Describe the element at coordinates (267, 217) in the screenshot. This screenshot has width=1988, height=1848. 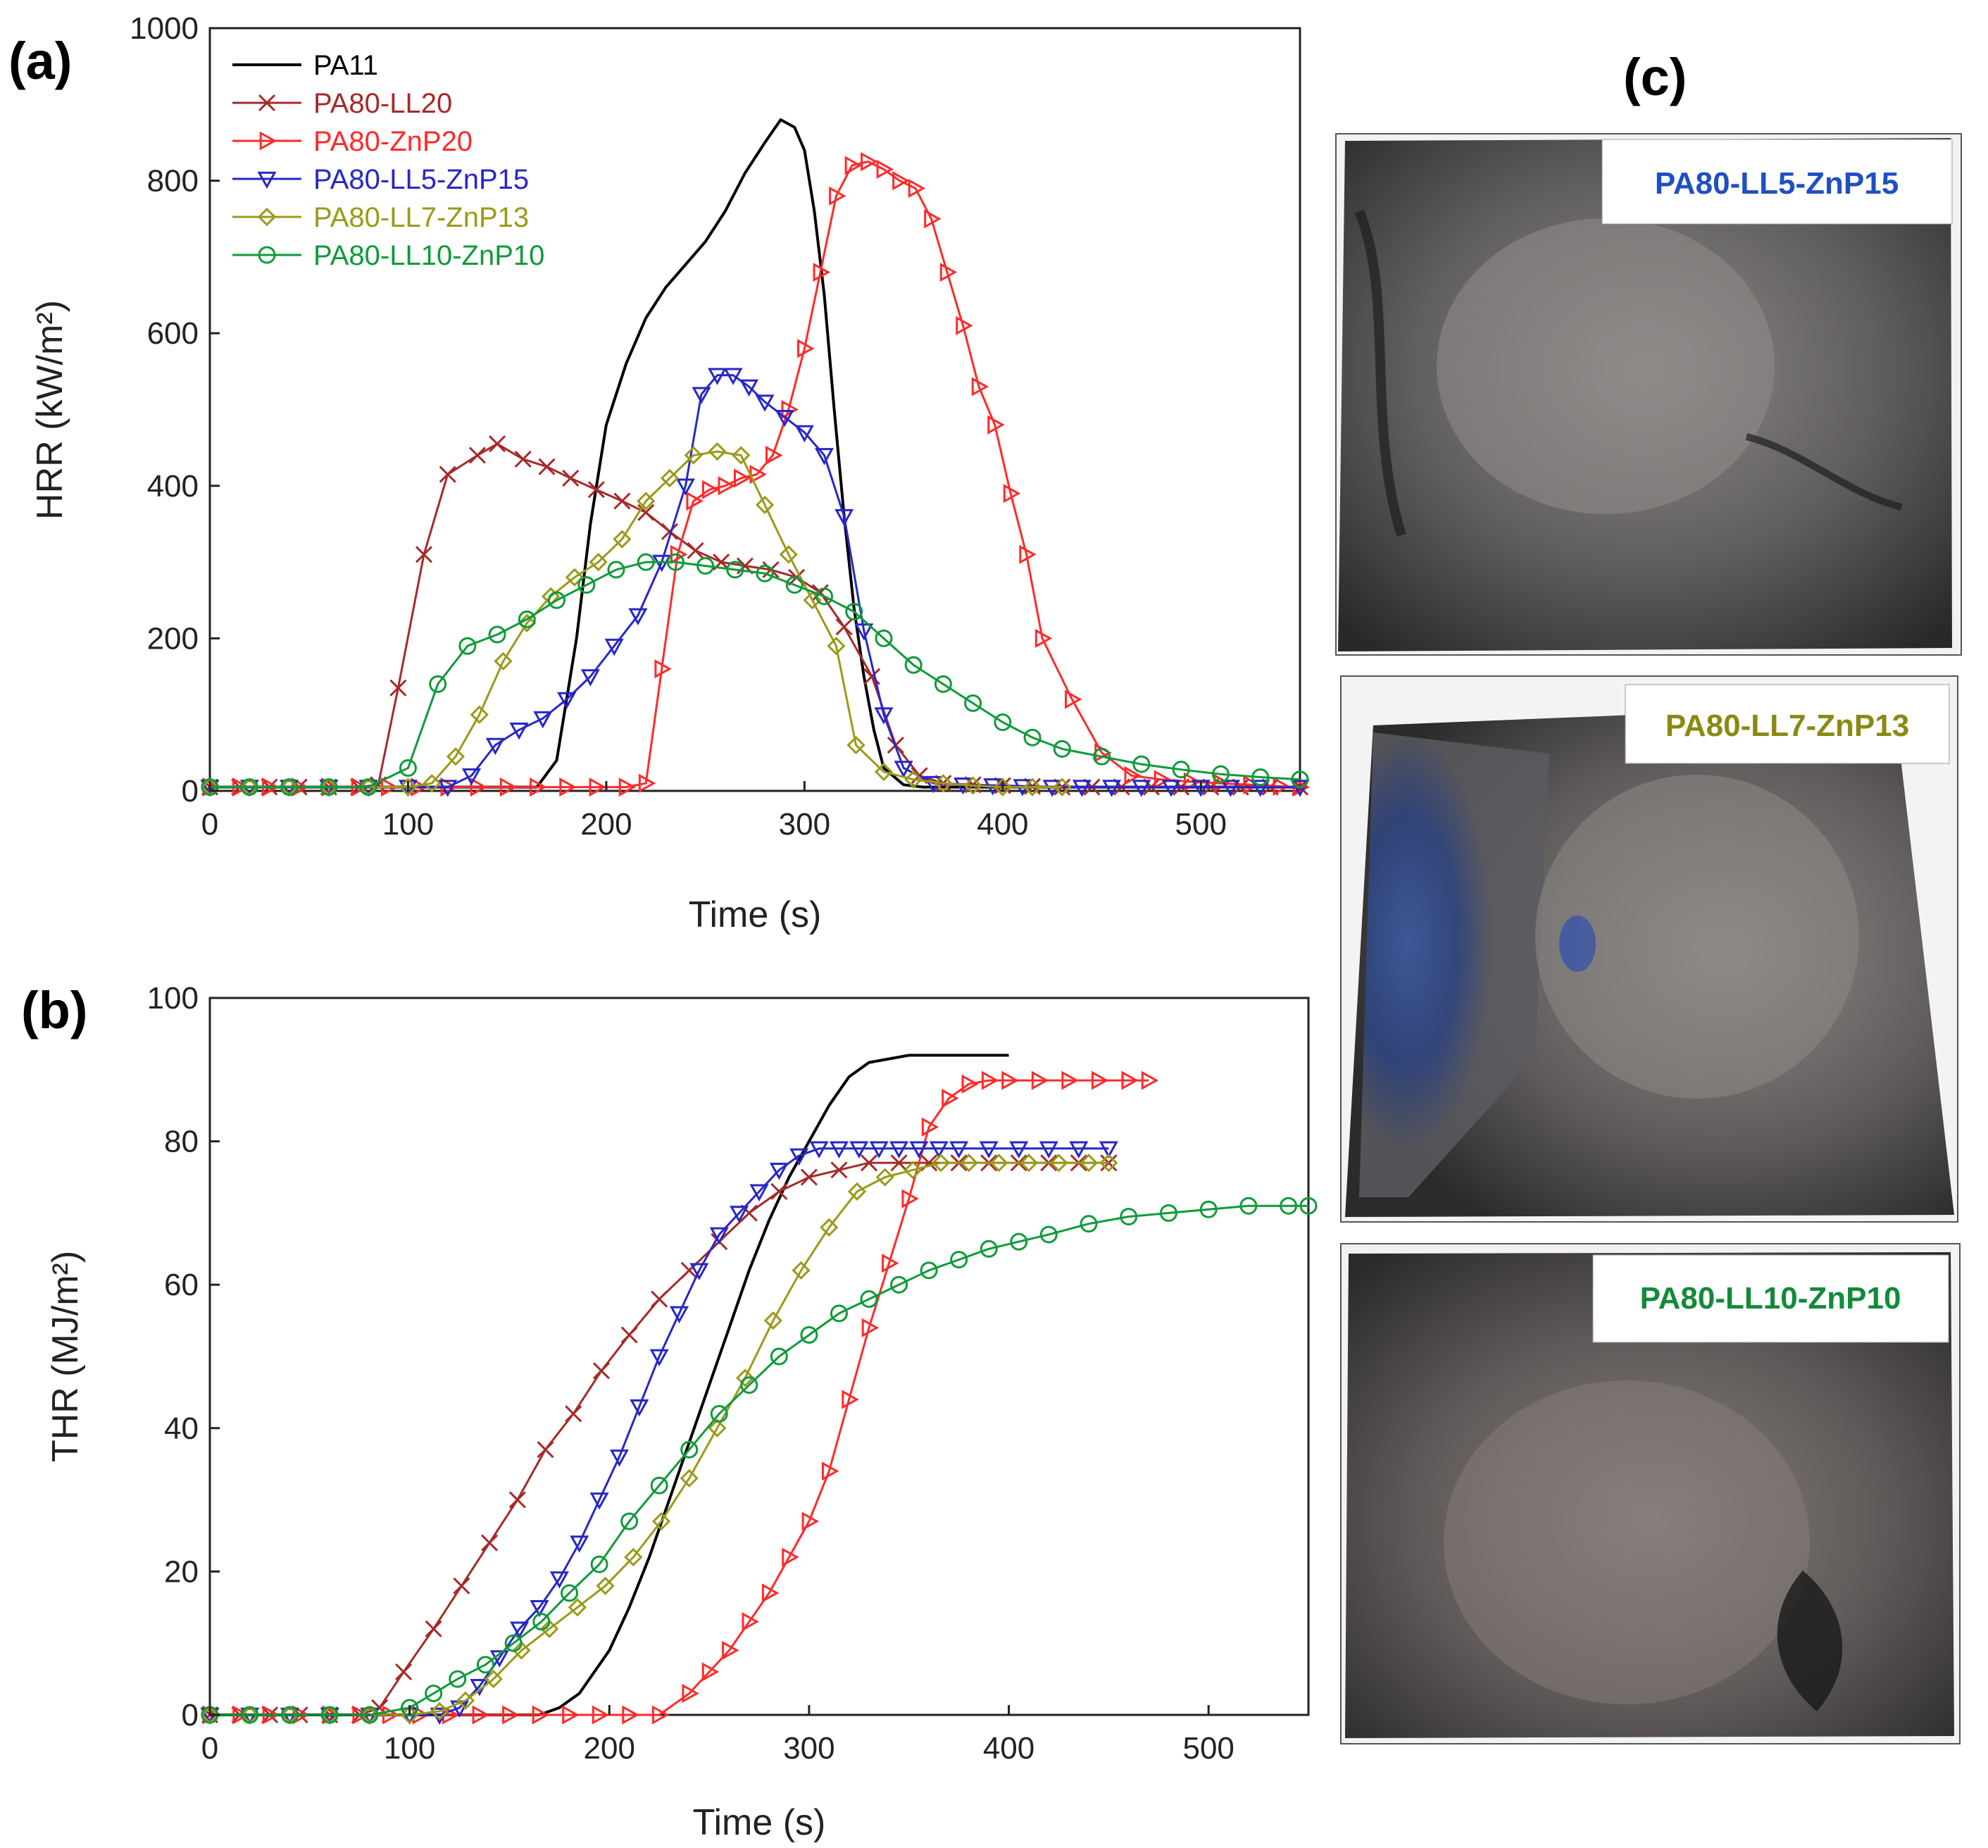
I see `legend-marker-pa80-ll7-znp13` at that location.